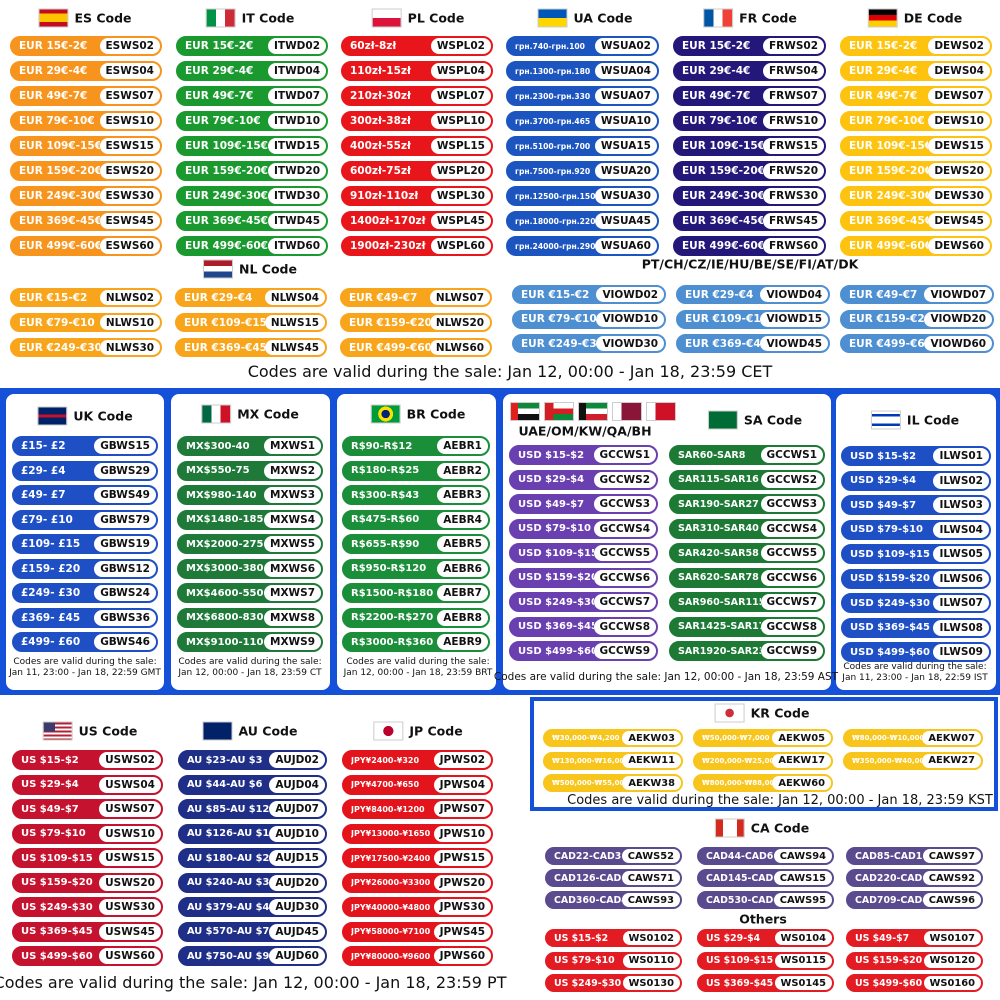  Describe the element at coordinates (625, 246) in the screenshot. I see `coupon-code: WSUA60` at that location.